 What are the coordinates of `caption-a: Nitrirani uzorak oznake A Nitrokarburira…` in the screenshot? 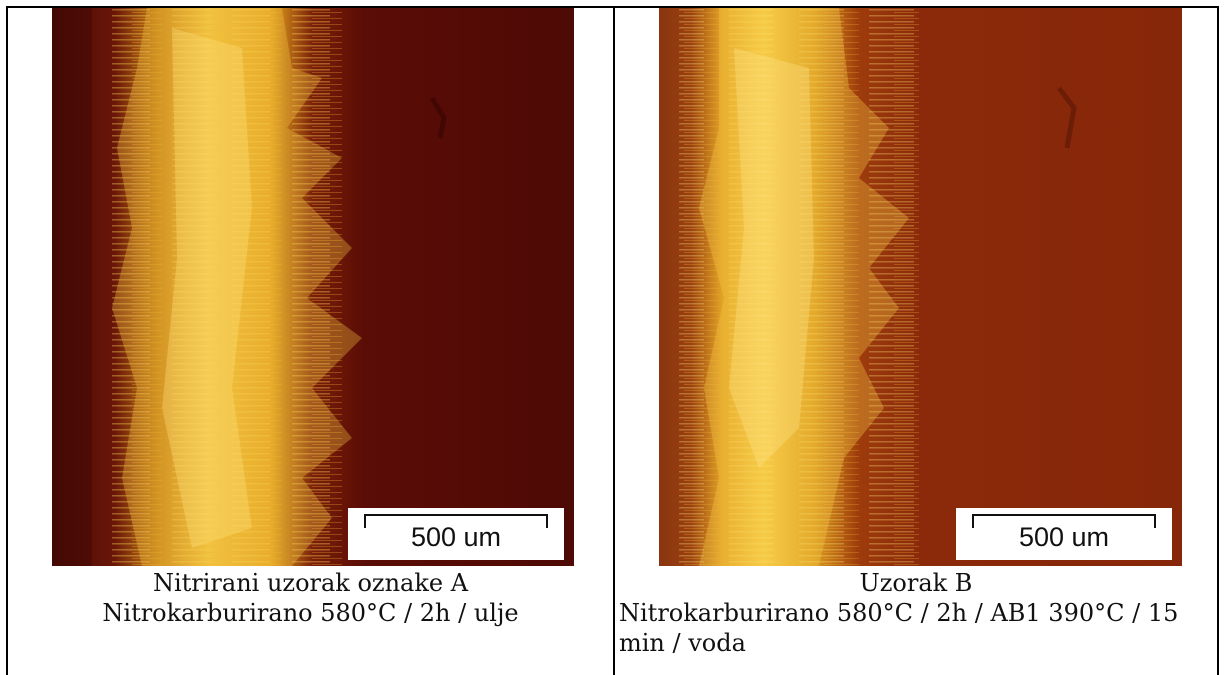 It's located at (310, 598).